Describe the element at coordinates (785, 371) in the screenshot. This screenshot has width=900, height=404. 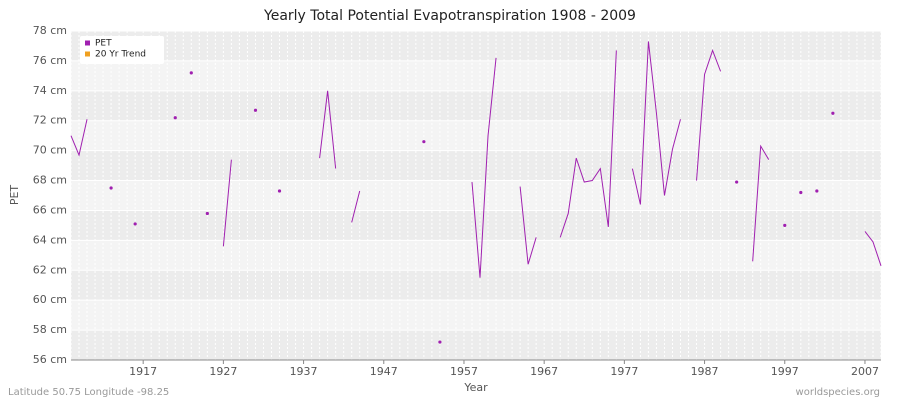
I see `x-tick-label: 1997` at that location.